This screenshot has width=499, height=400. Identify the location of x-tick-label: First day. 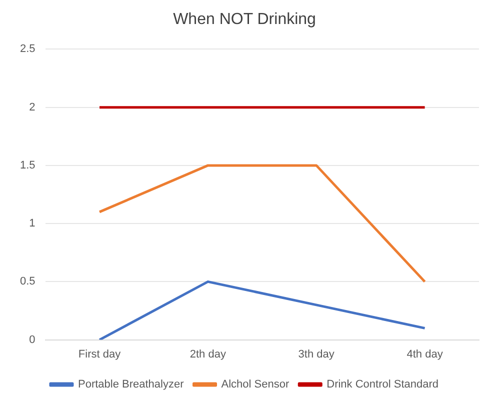
(100, 354).